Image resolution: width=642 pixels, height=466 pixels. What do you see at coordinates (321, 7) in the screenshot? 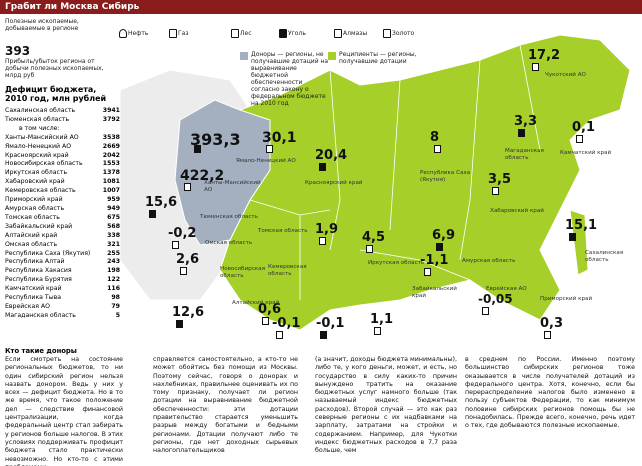
I see `header: Грабит ли Москва Сибирь` at bounding box center [321, 7].